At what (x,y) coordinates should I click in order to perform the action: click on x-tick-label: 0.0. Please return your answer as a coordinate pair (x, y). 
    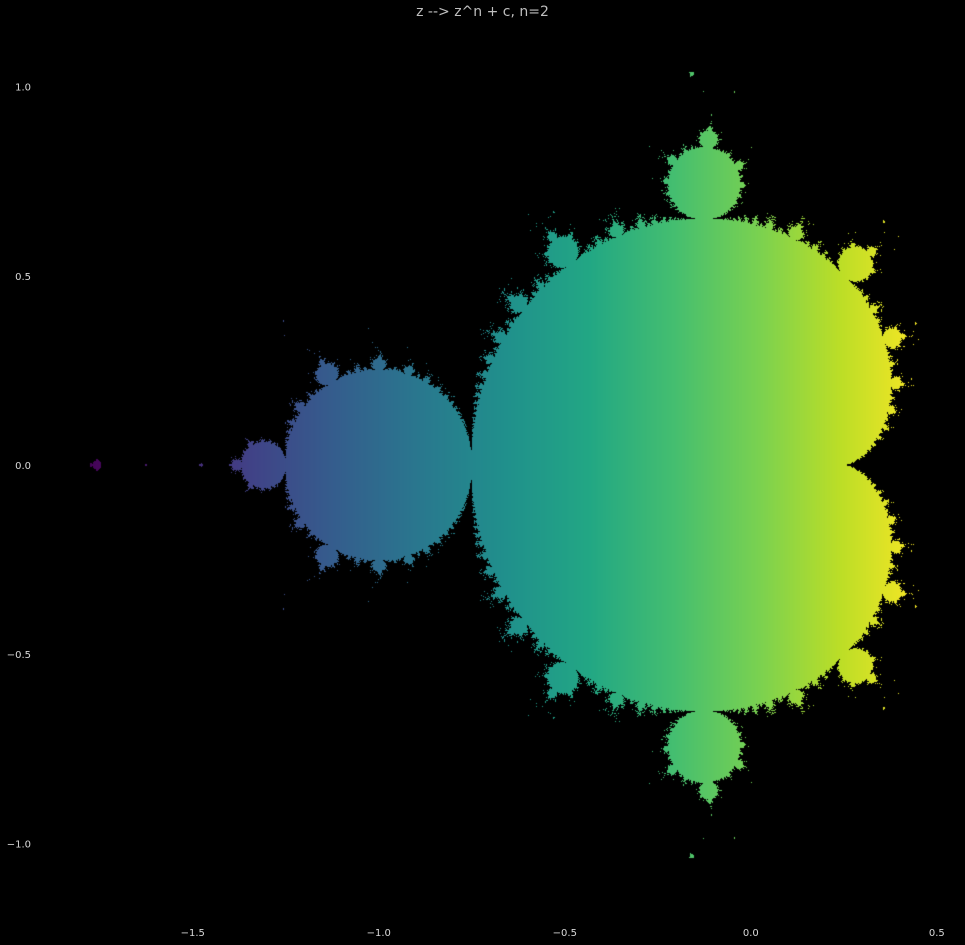
    Looking at the image, I should click on (751, 933).